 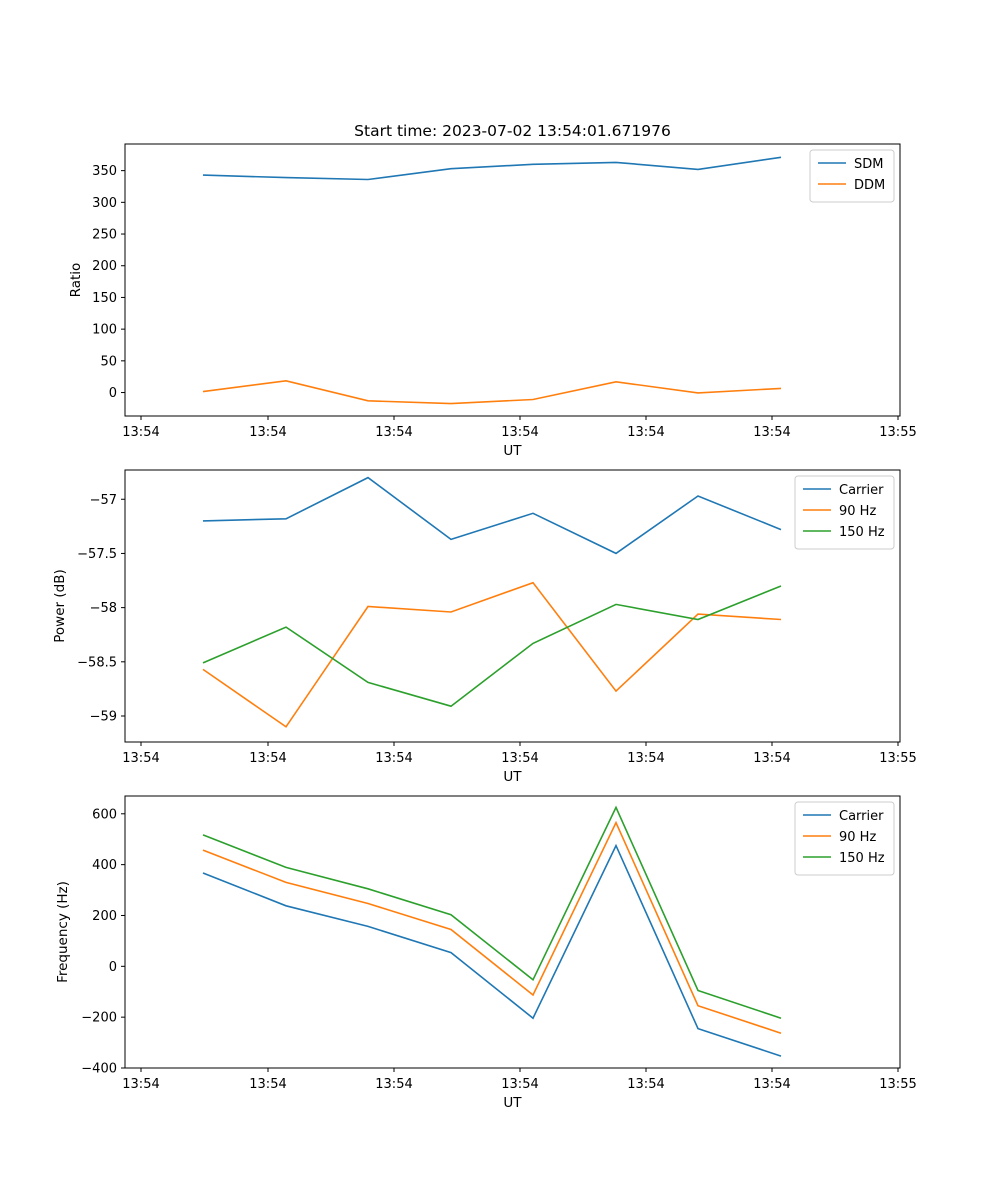 What do you see at coordinates (104, 814) in the screenshot?
I see `y-tick-label: 600` at bounding box center [104, 814].